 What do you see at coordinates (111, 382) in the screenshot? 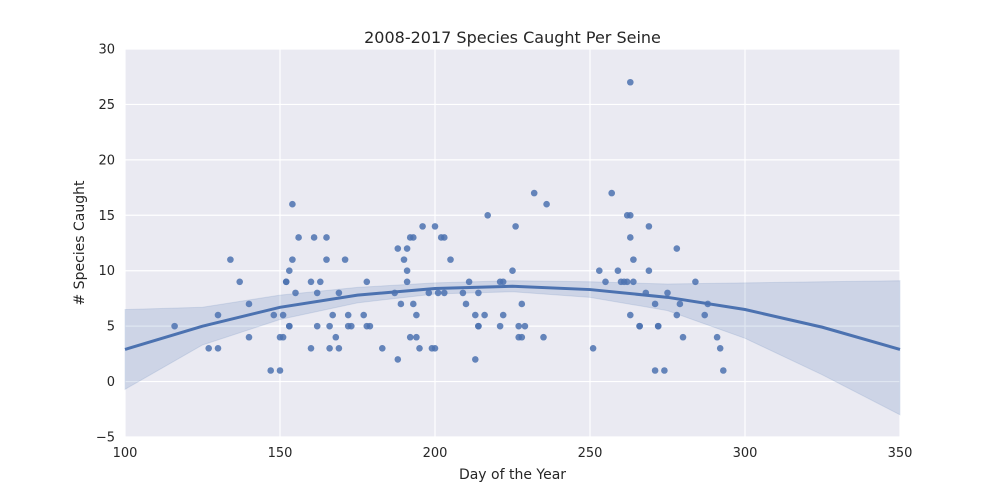
I see `y-tick-label: 0` at bounding box center [111, 382].